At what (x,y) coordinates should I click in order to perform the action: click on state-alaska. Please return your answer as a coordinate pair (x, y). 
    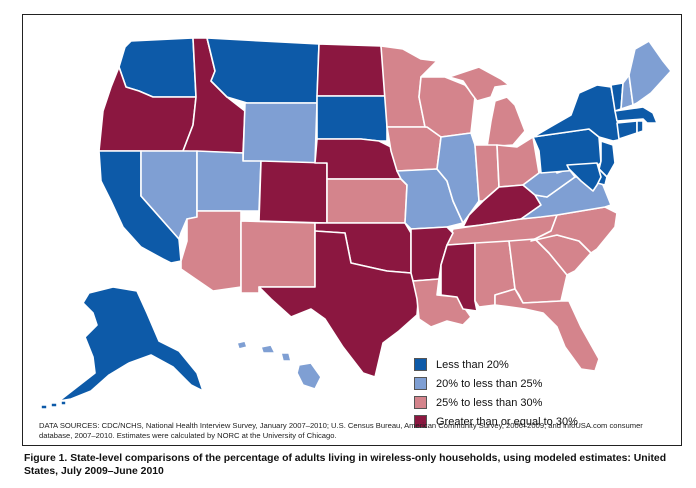
    Looking at the image, I should click on (131, 344).